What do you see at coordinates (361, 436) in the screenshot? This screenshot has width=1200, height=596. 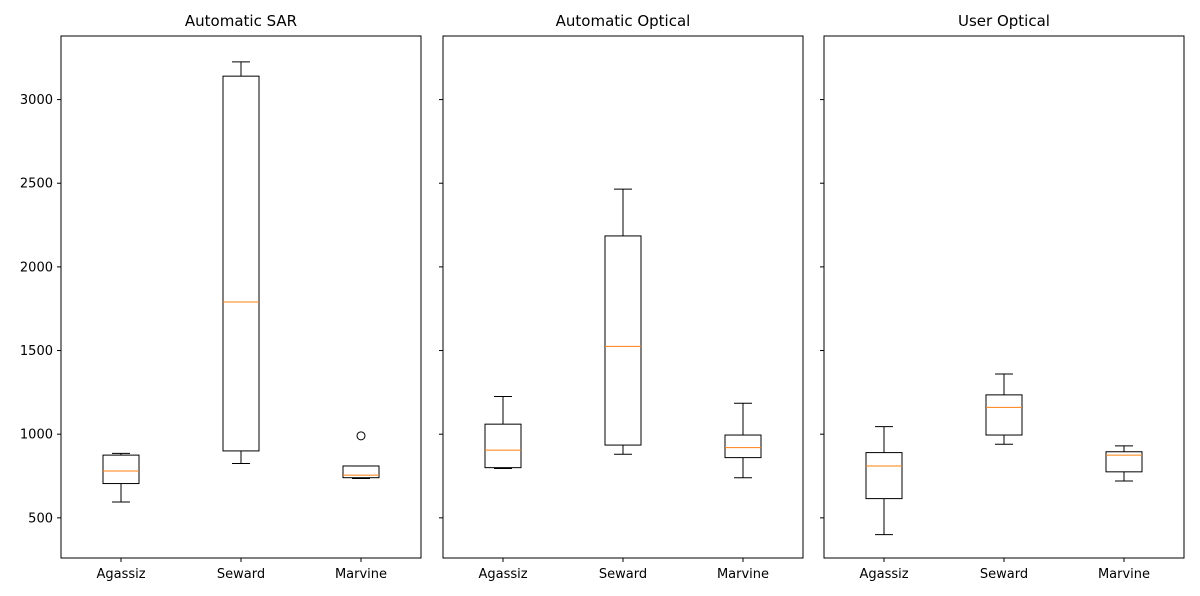 I see `outlier-point` at bounding box center [361, 436].